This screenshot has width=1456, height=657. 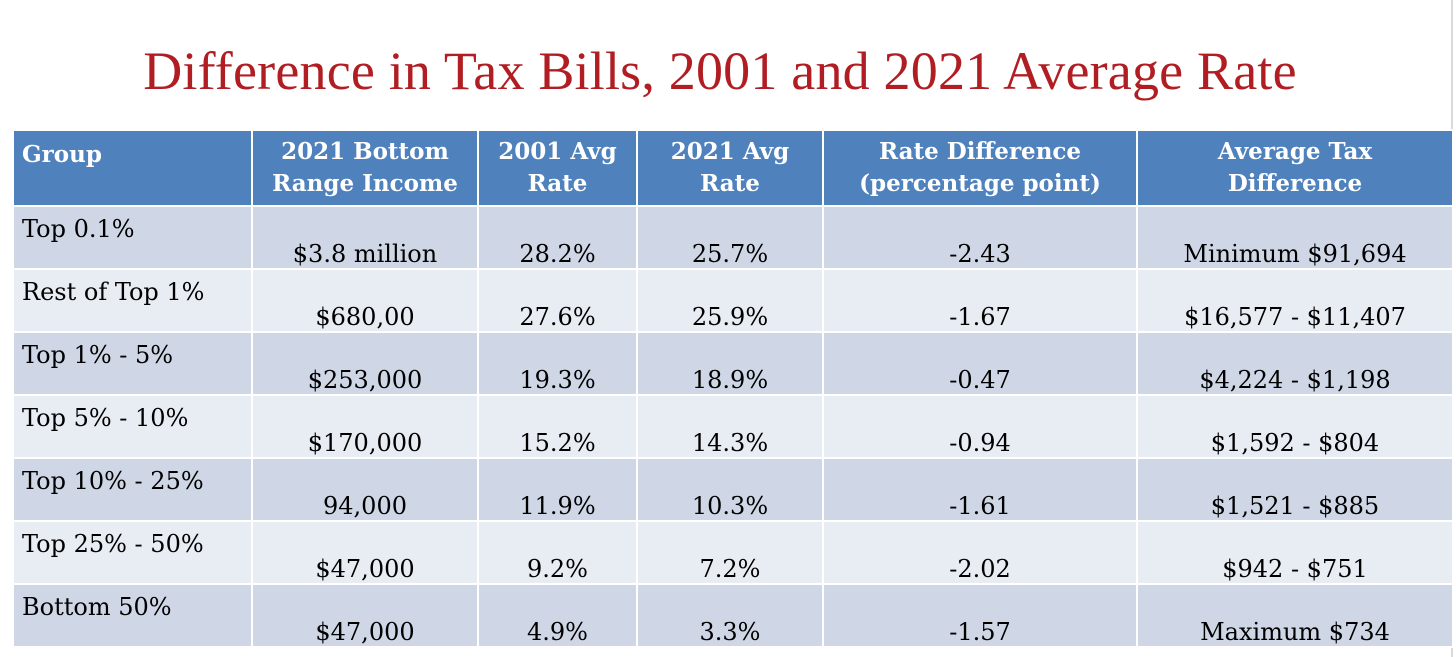 I want to click on bottom-income-cell: $3.8 million, so click(x=365, y=237).